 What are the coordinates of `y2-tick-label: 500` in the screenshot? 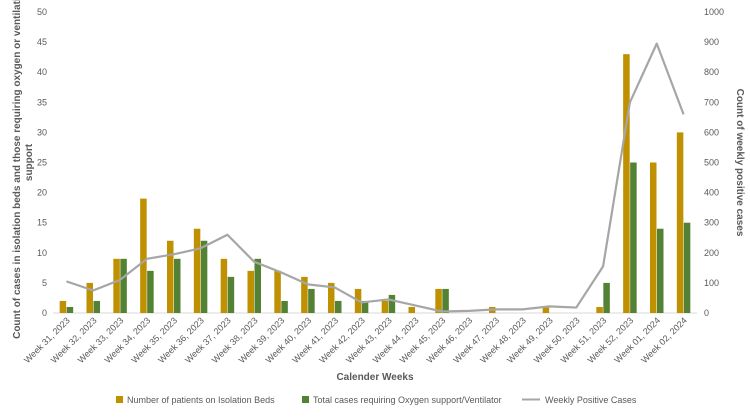 It's located at (711, 163).